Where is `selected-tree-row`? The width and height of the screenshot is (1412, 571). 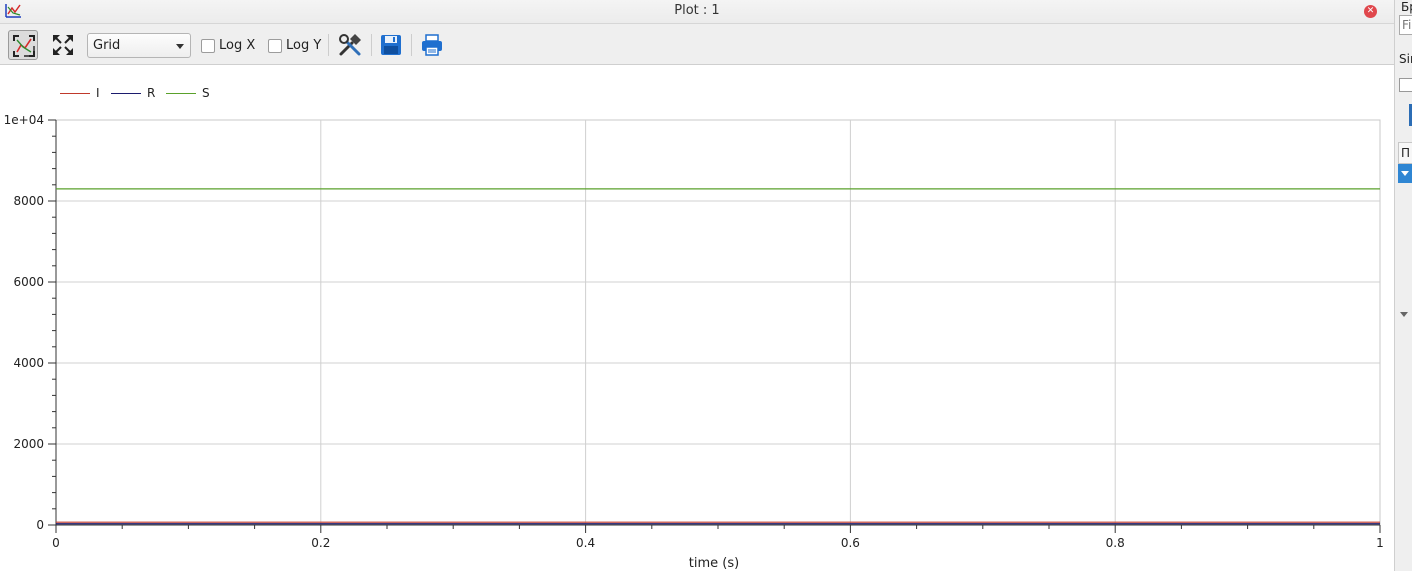 selected-tree-row is located at coordinates (1405, 173).